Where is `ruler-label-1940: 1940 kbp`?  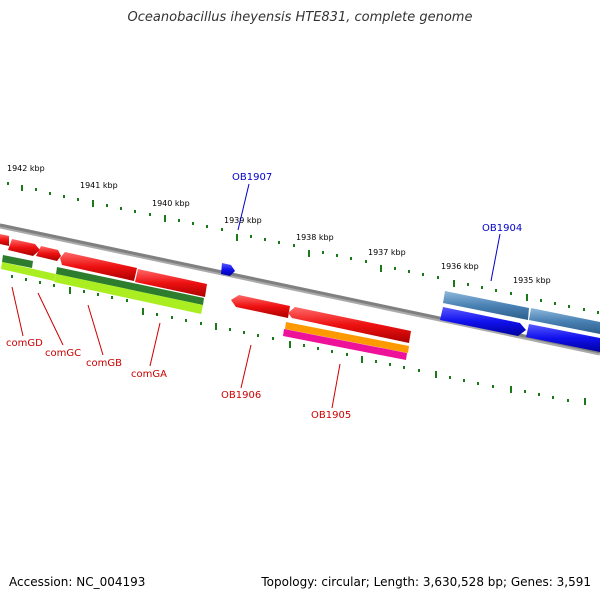
ruler-label-1940: 1940 kbp is located at coordinates (171, 203).